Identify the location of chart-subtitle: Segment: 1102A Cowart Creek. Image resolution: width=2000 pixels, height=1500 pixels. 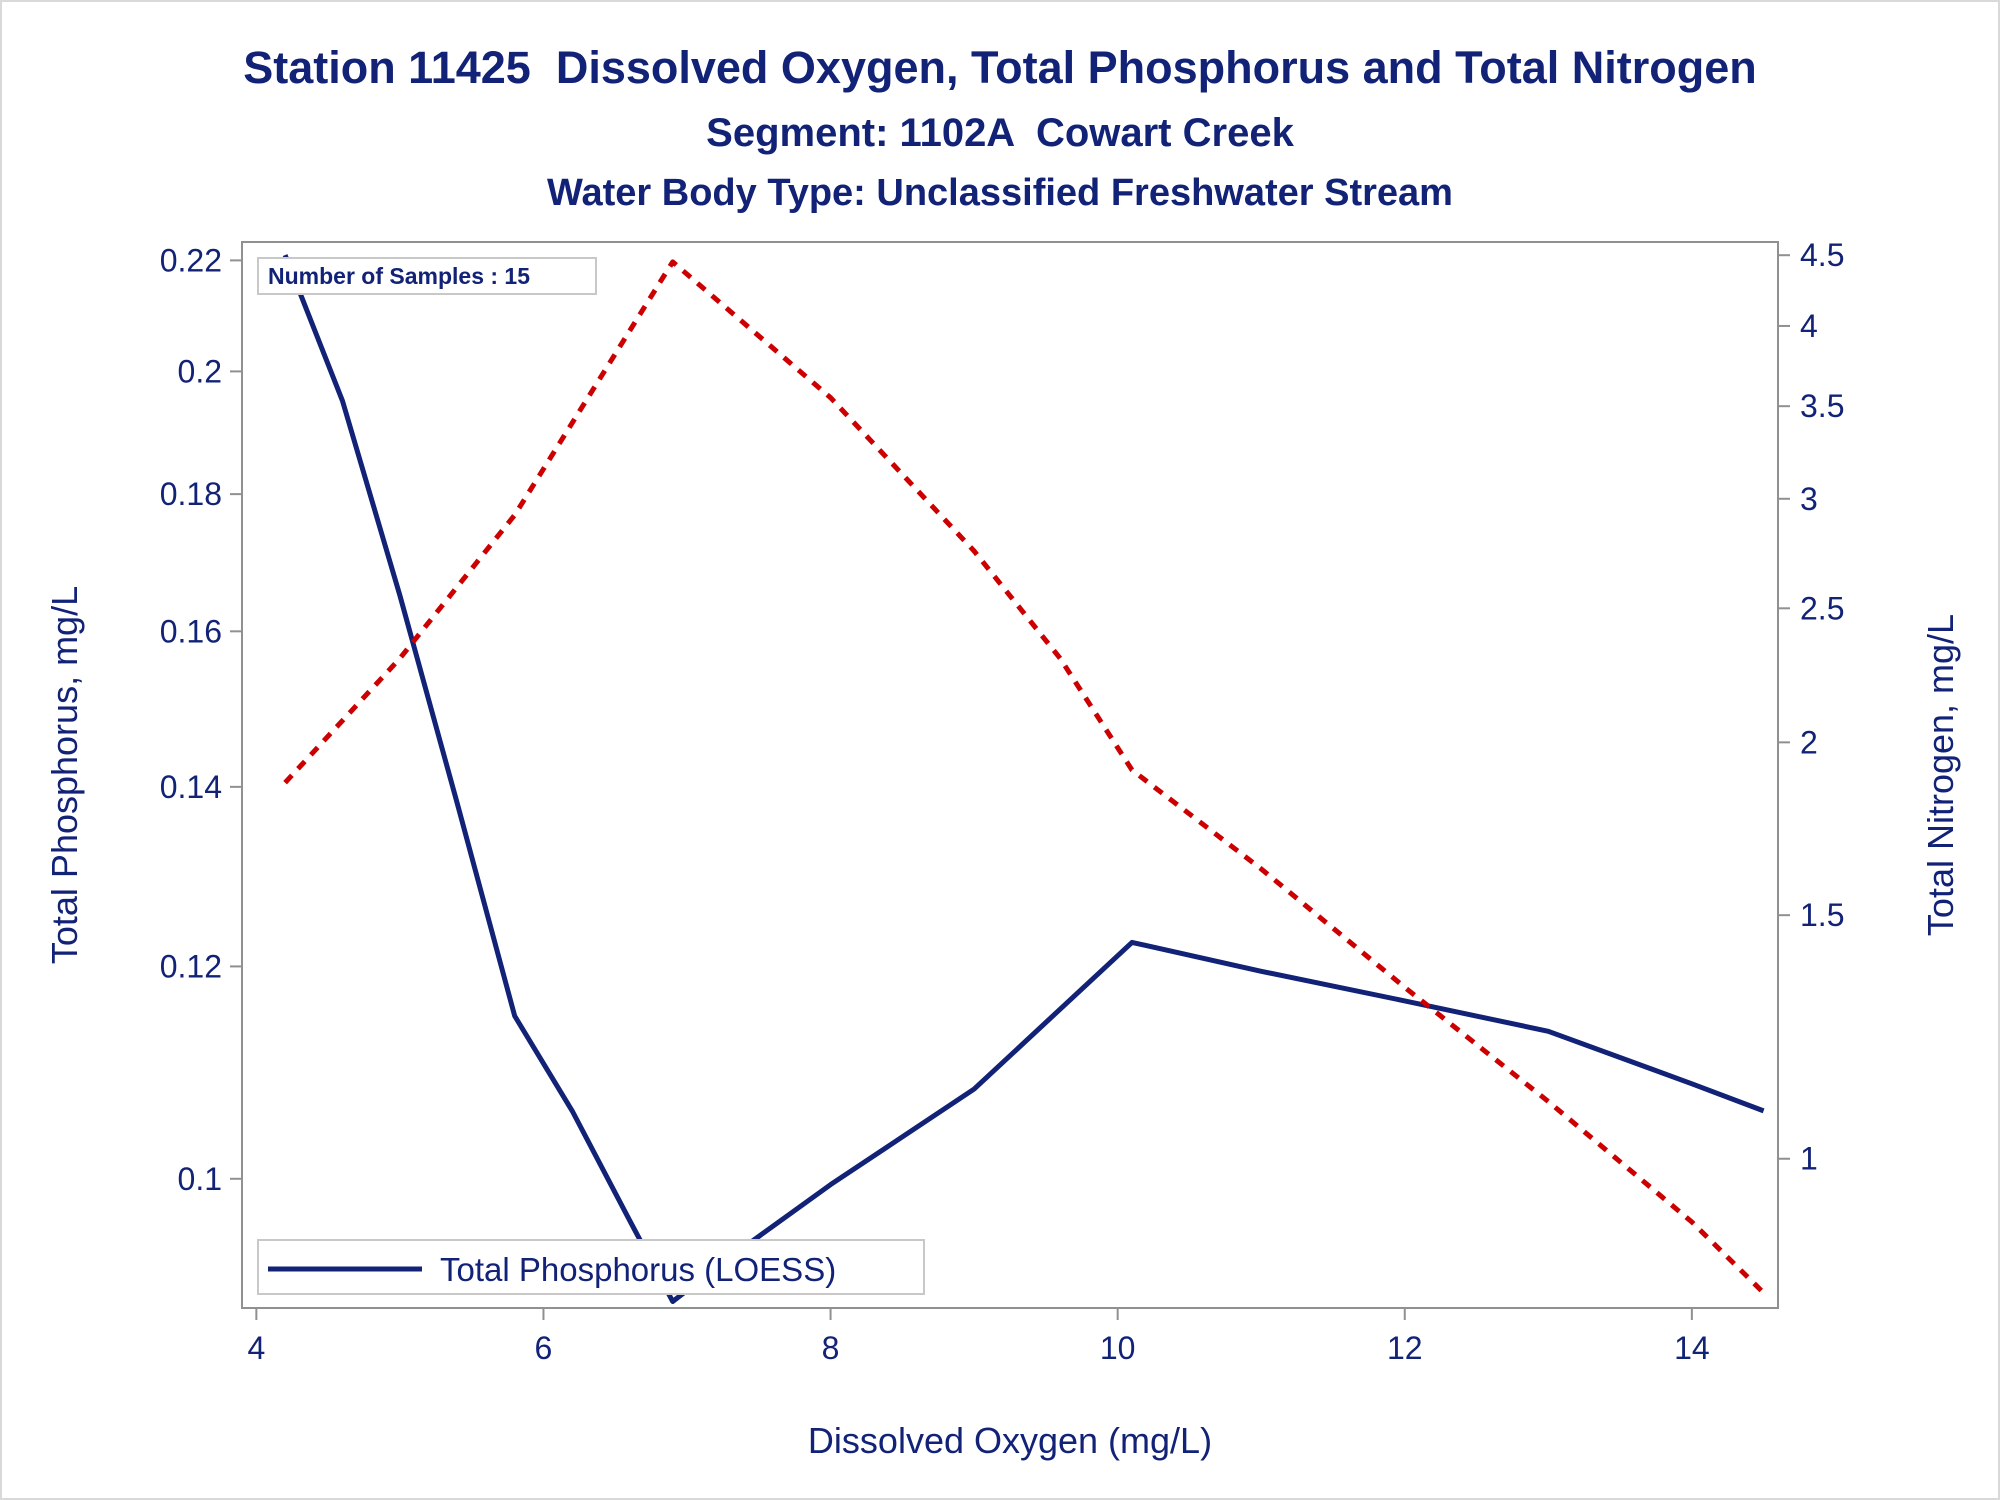
(1000, 133).